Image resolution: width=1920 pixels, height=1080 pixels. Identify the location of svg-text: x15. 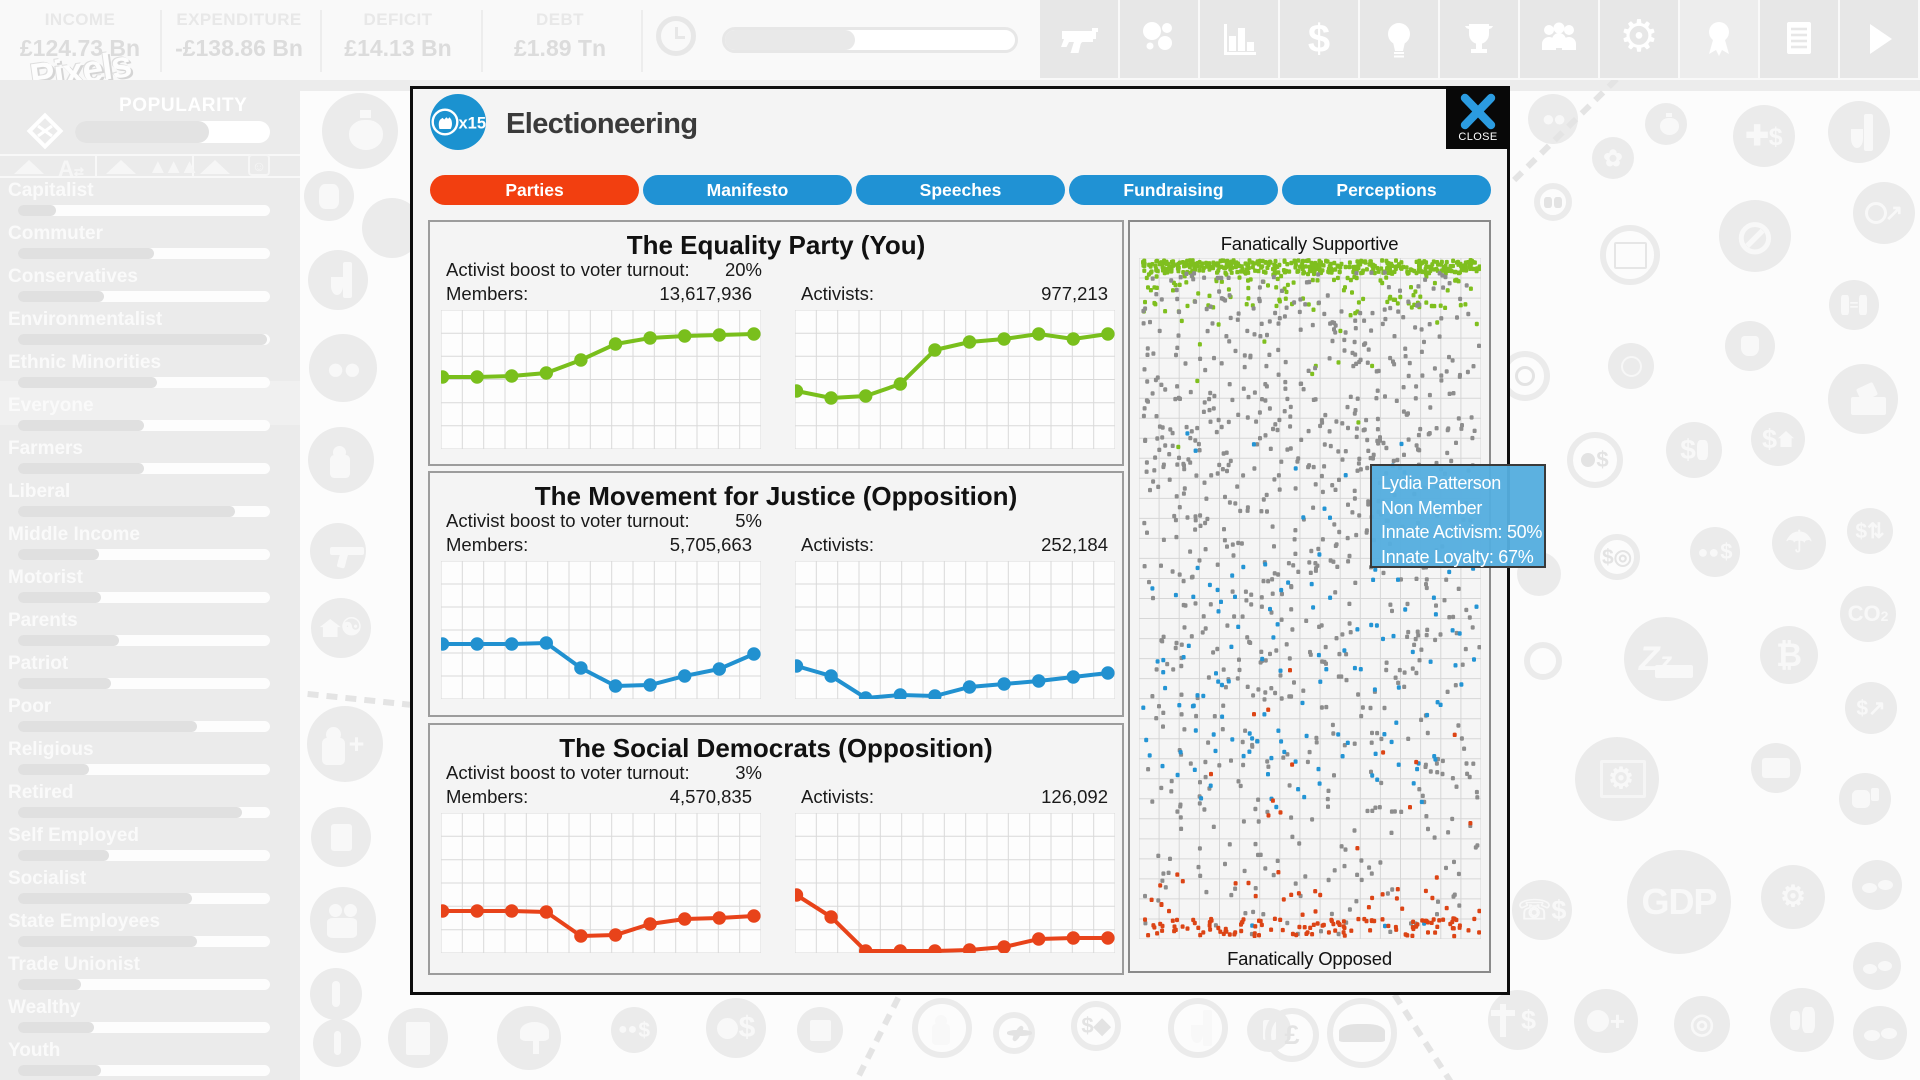
(473, 124).